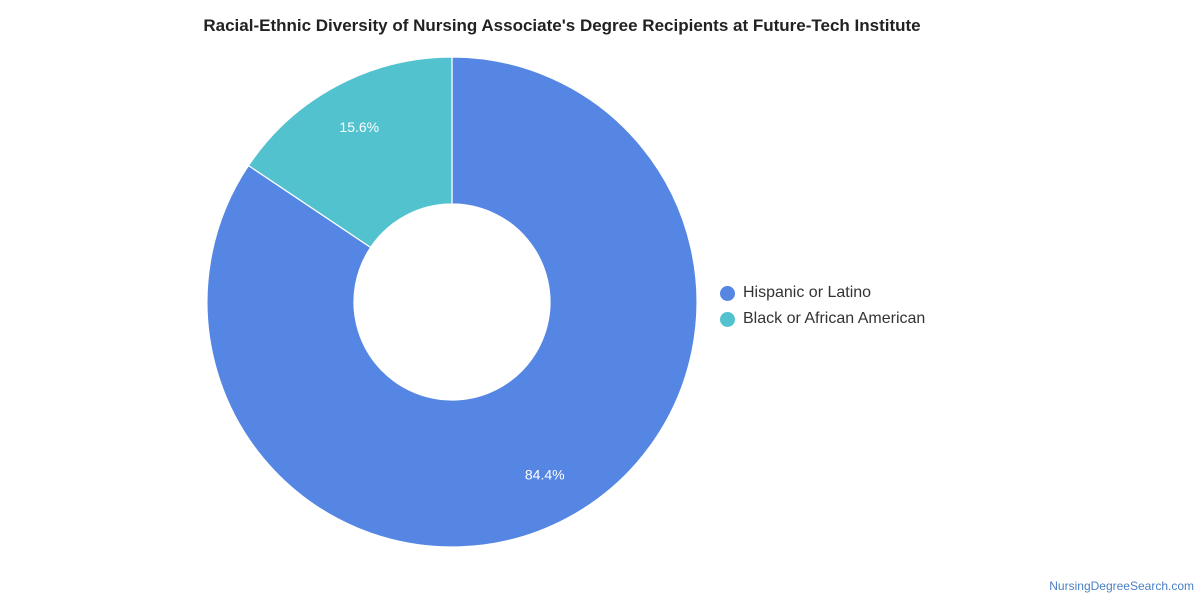  What do you see at coordinates (834, 318) in the screenshot?
I see `legend-label: Black or African American` at bounding box center [834, 318].